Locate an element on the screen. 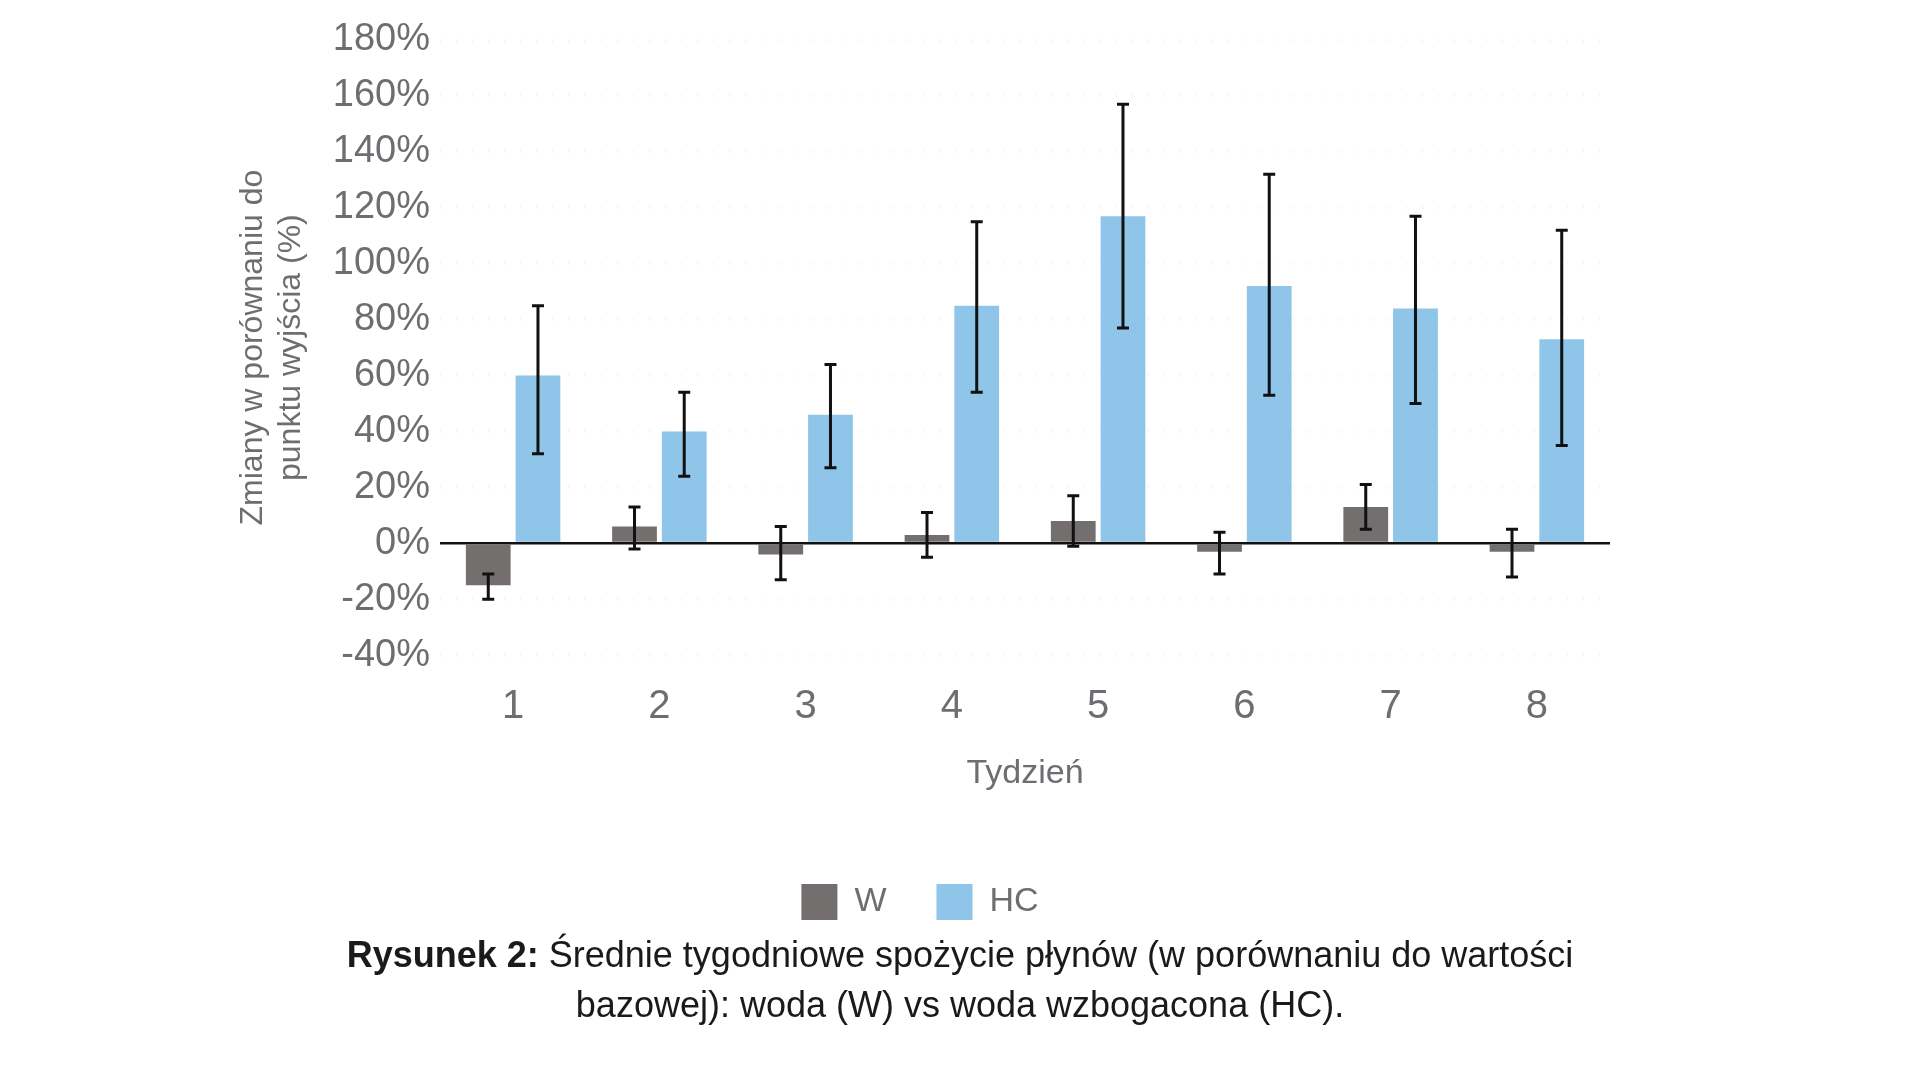 The height and width of the screenshot is (1080, 1920). x-tick-label: 5 is located at coordinates (1098, 704).